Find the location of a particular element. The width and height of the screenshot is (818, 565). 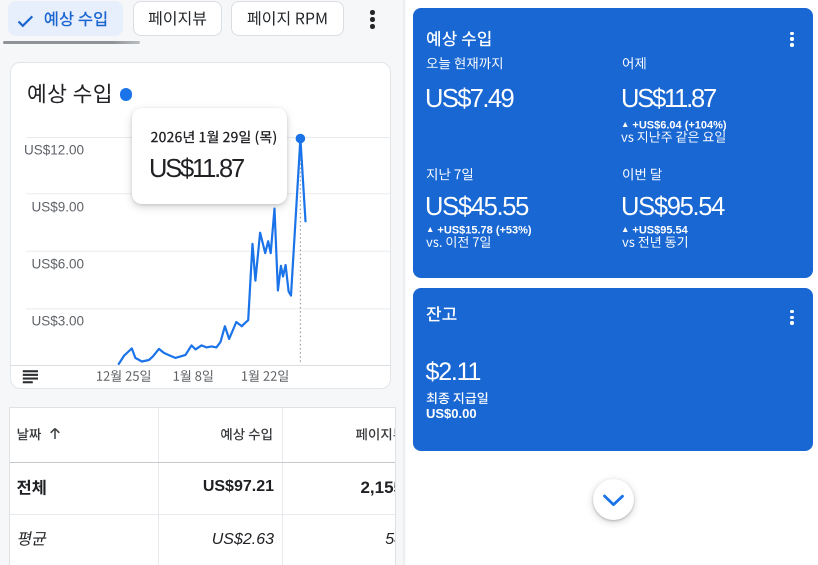

svg-text: US$3.00 is located at coordinates (57, 321).